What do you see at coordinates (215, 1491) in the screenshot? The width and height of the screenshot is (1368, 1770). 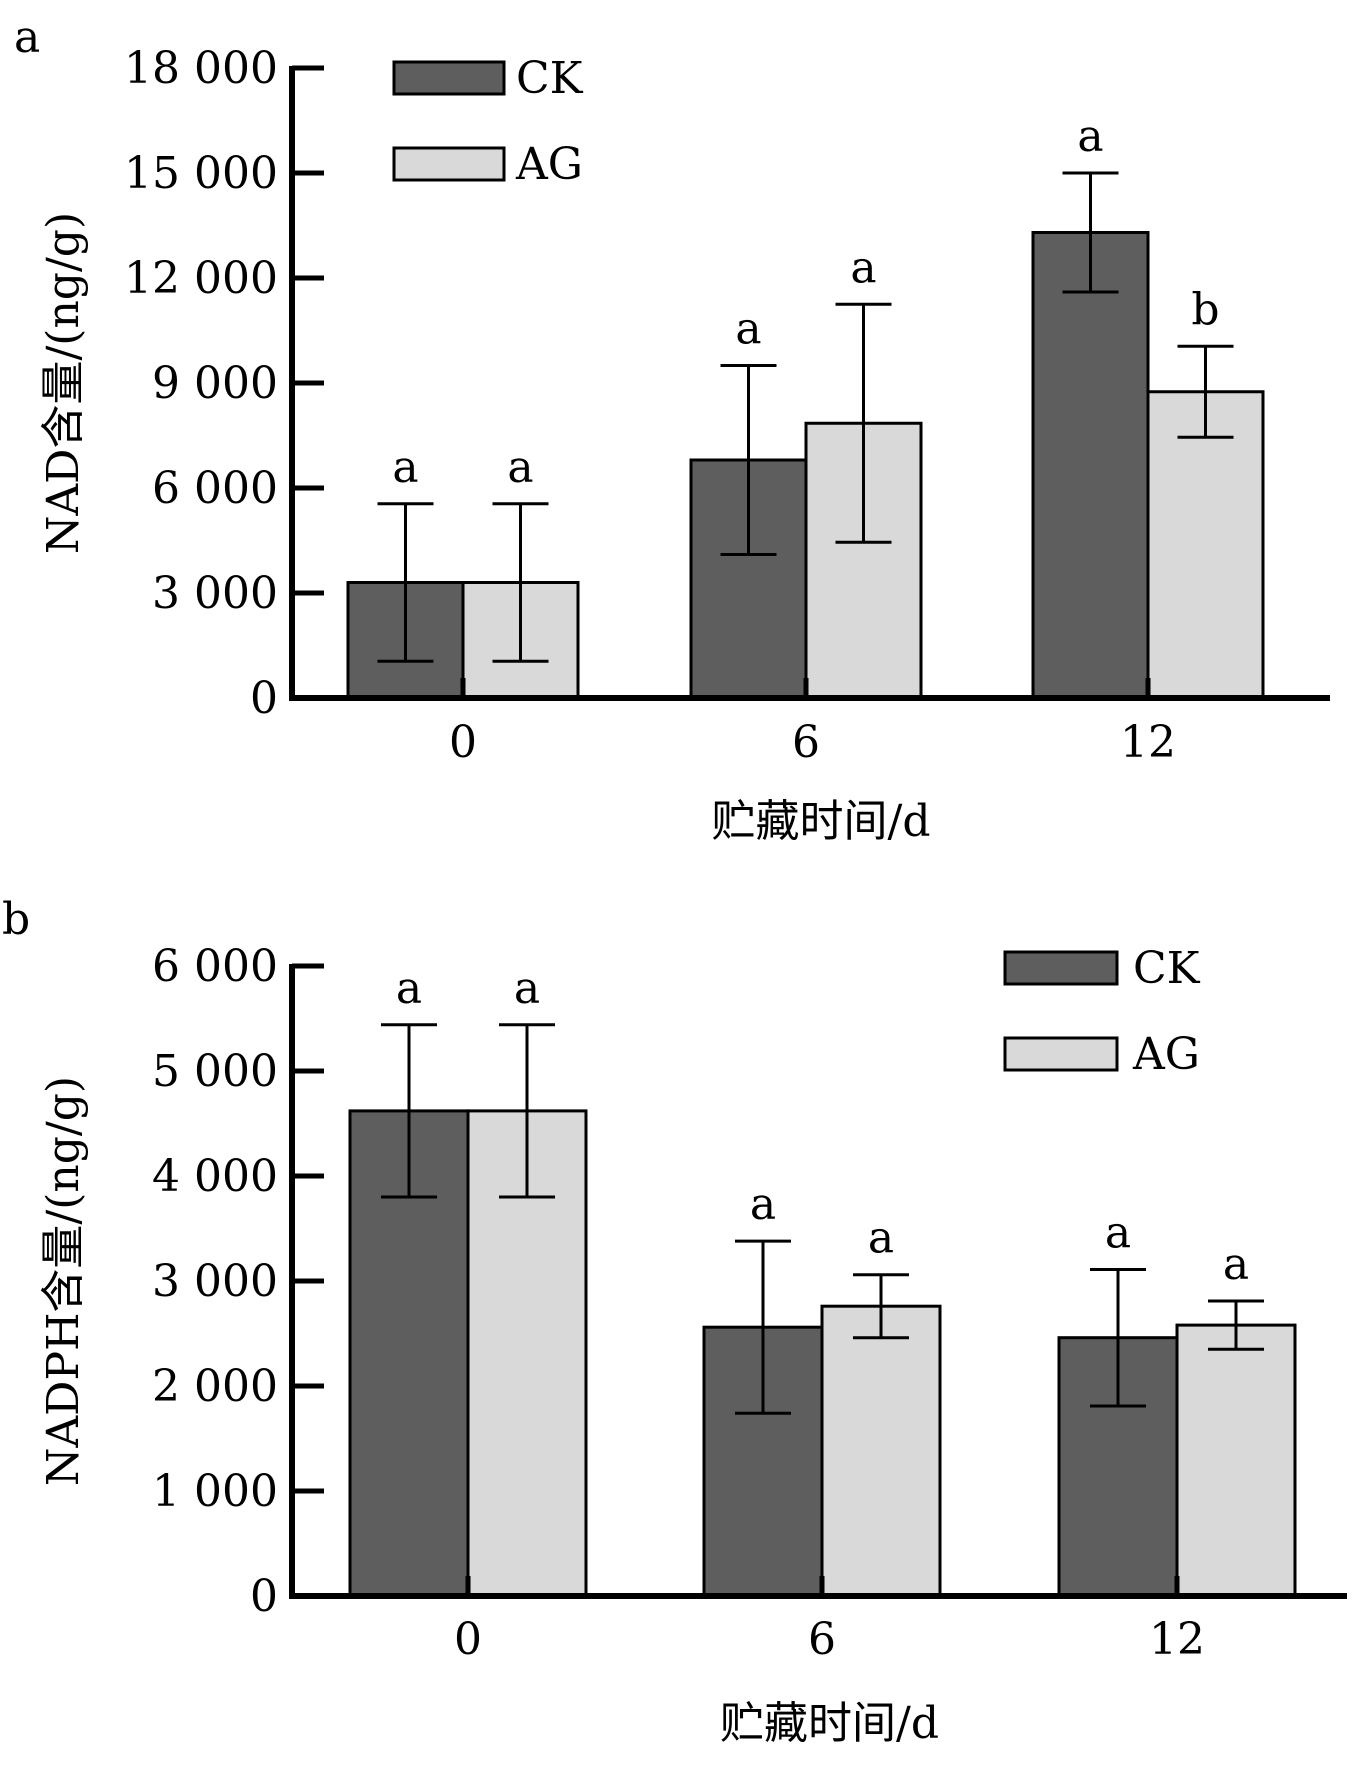 I see `y-tick-label: 1 000` at bounding box center [215, 1491].